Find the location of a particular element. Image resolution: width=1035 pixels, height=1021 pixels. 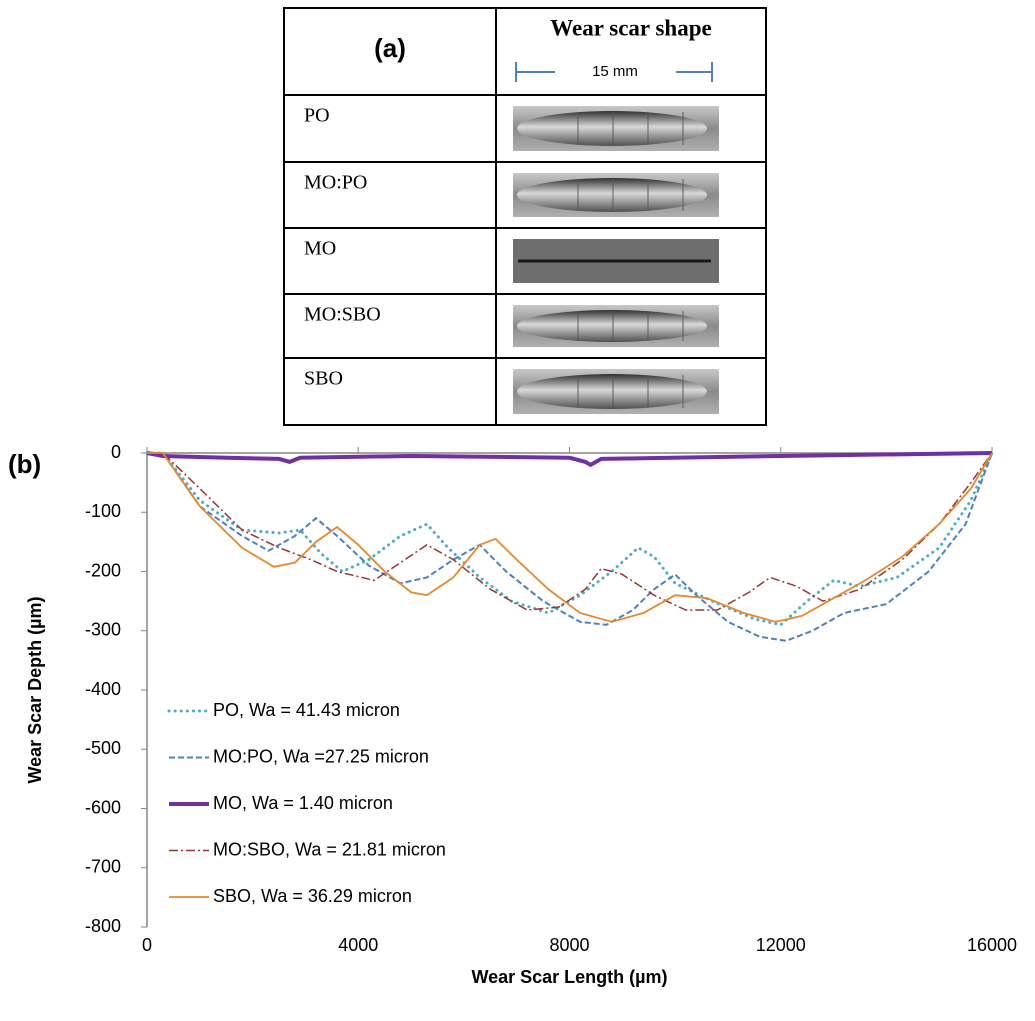

y-axis-title: Wear Scar Depth (µm) is located at coordinates (35, 689).